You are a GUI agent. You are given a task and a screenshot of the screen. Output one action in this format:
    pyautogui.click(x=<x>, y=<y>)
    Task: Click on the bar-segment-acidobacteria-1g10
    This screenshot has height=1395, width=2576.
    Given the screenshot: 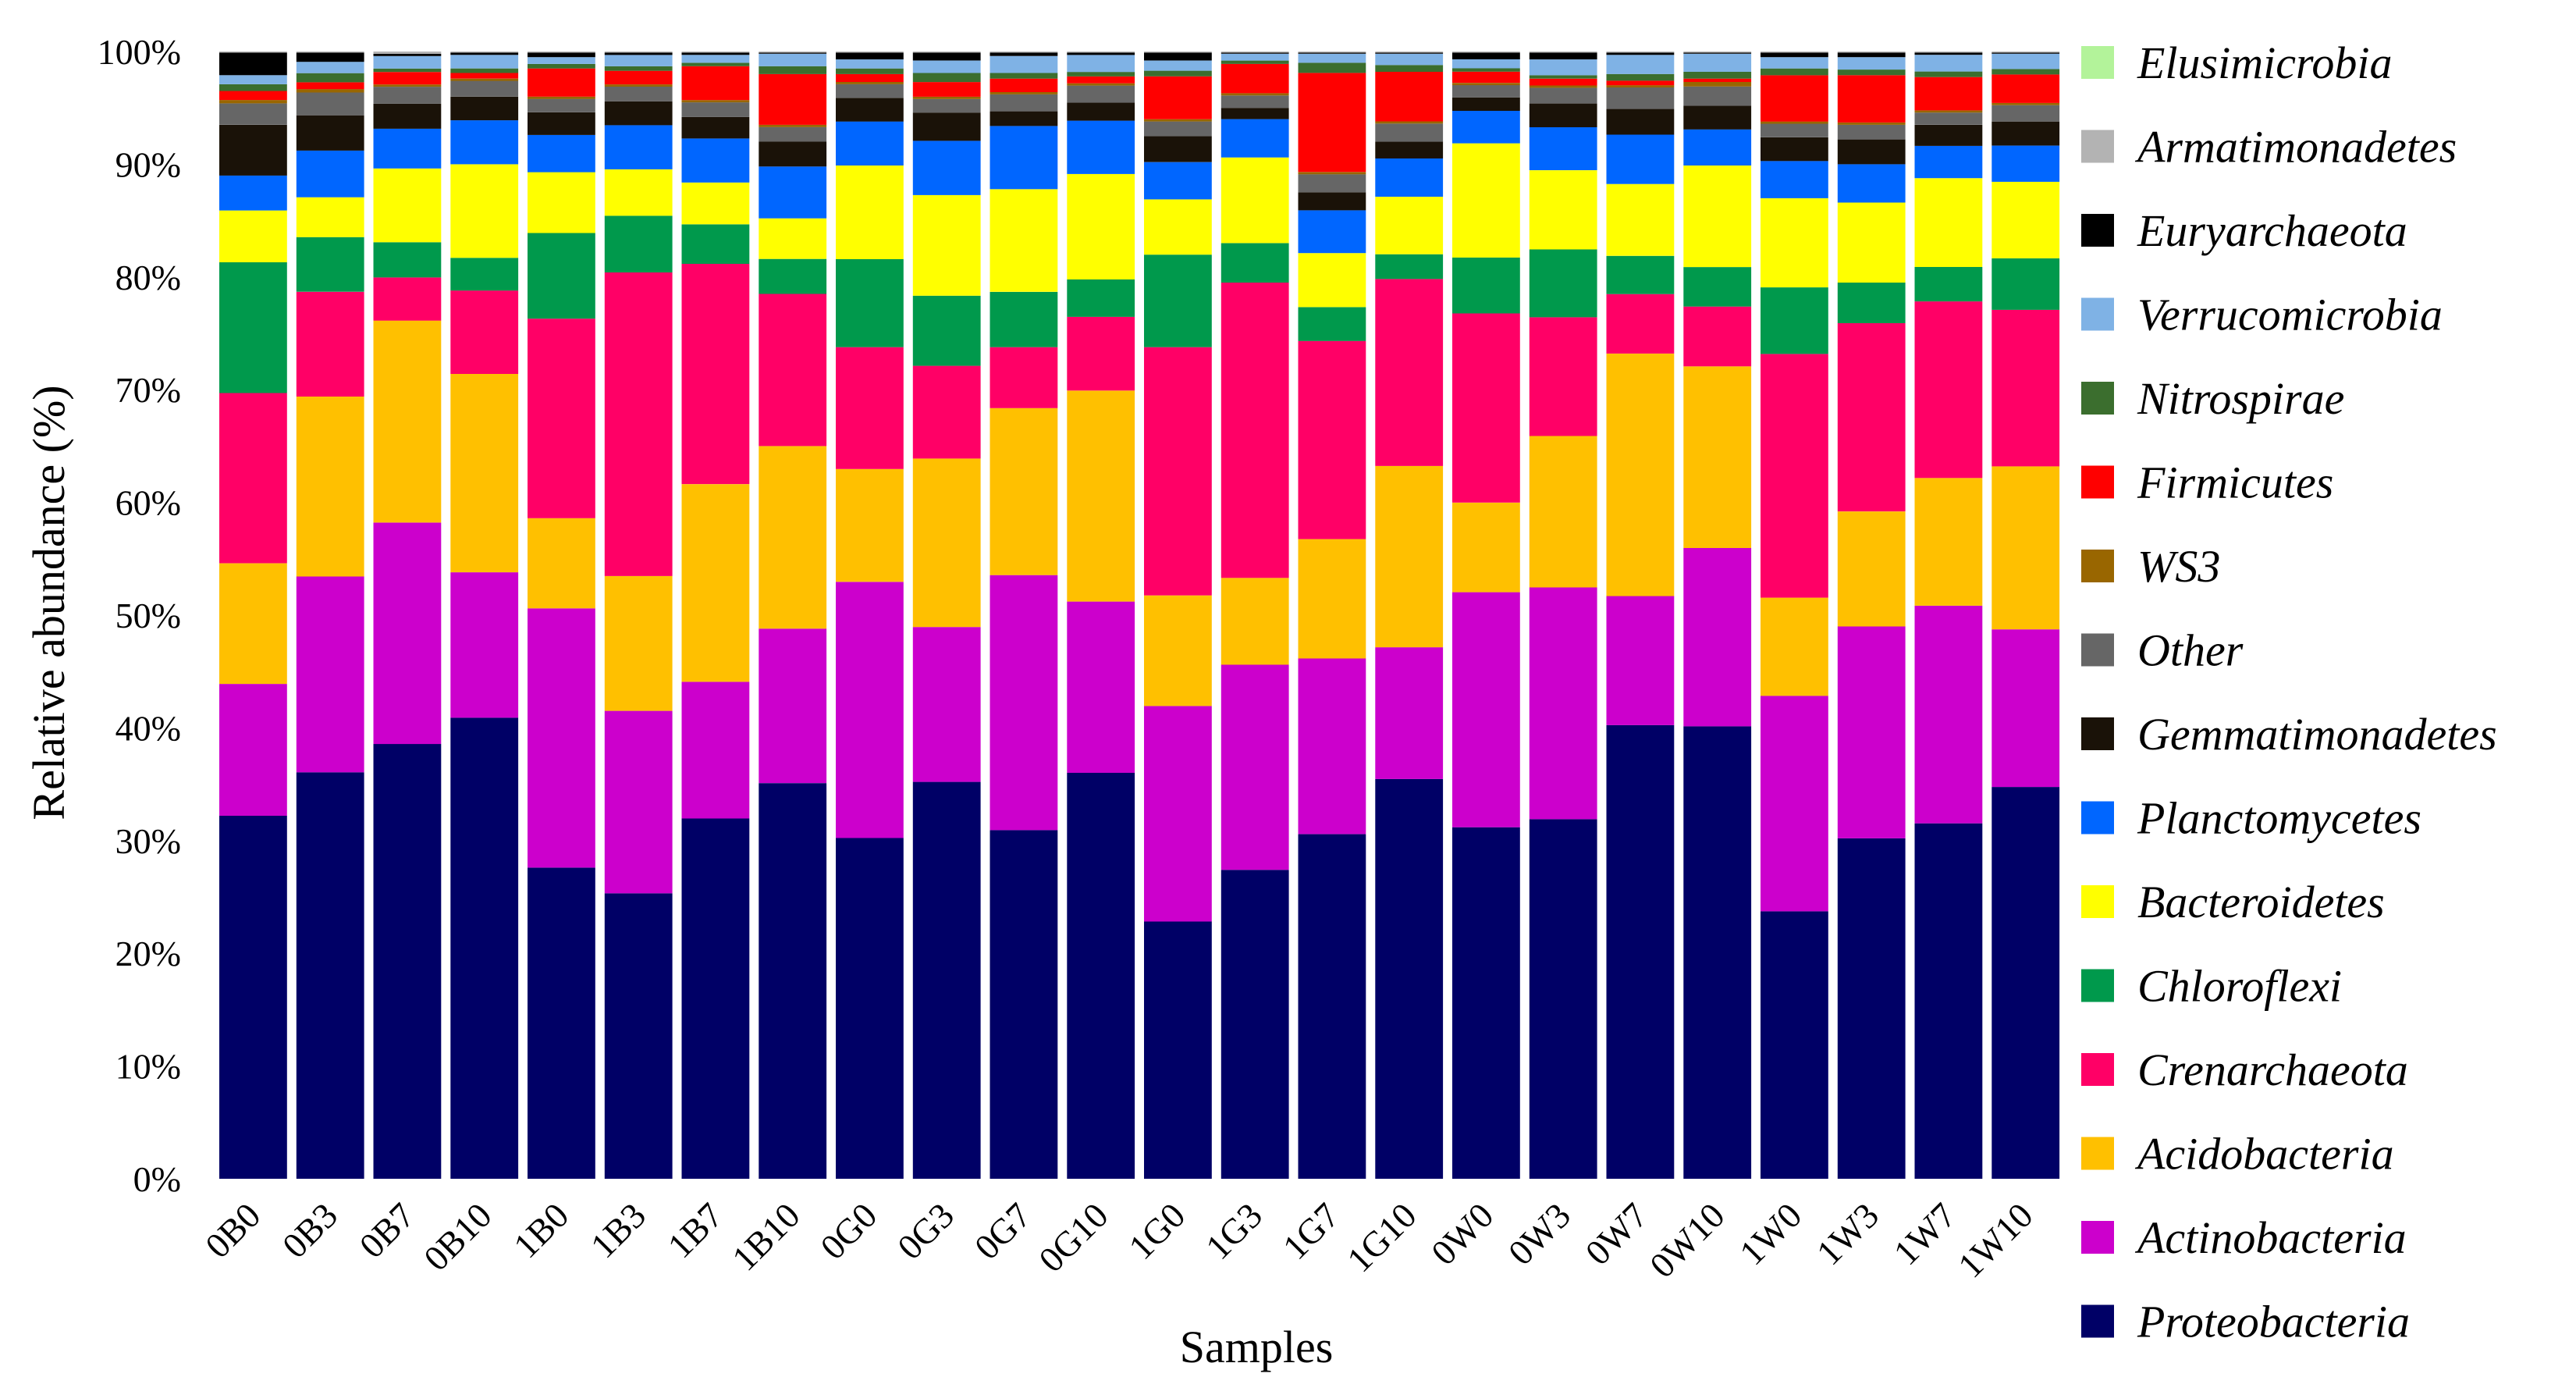 What is the action you would take?
    pyautogui.click(x=1409, y=556)
    